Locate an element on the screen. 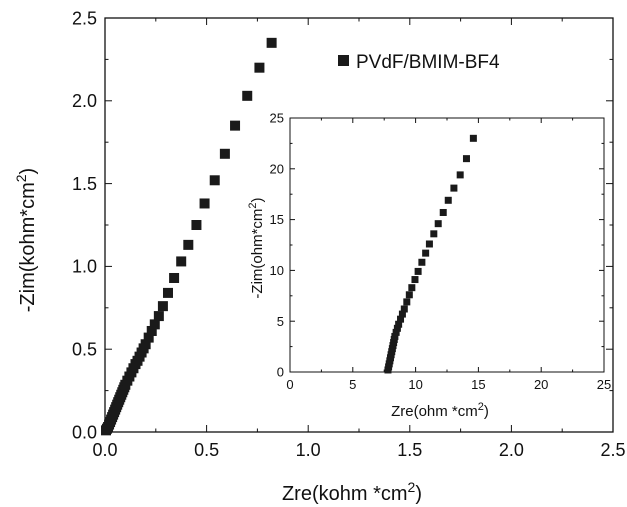 The height and width of the screenshot is (507, 627). inset-y-axis-title-end: ) is located at coordinates (257, 199).